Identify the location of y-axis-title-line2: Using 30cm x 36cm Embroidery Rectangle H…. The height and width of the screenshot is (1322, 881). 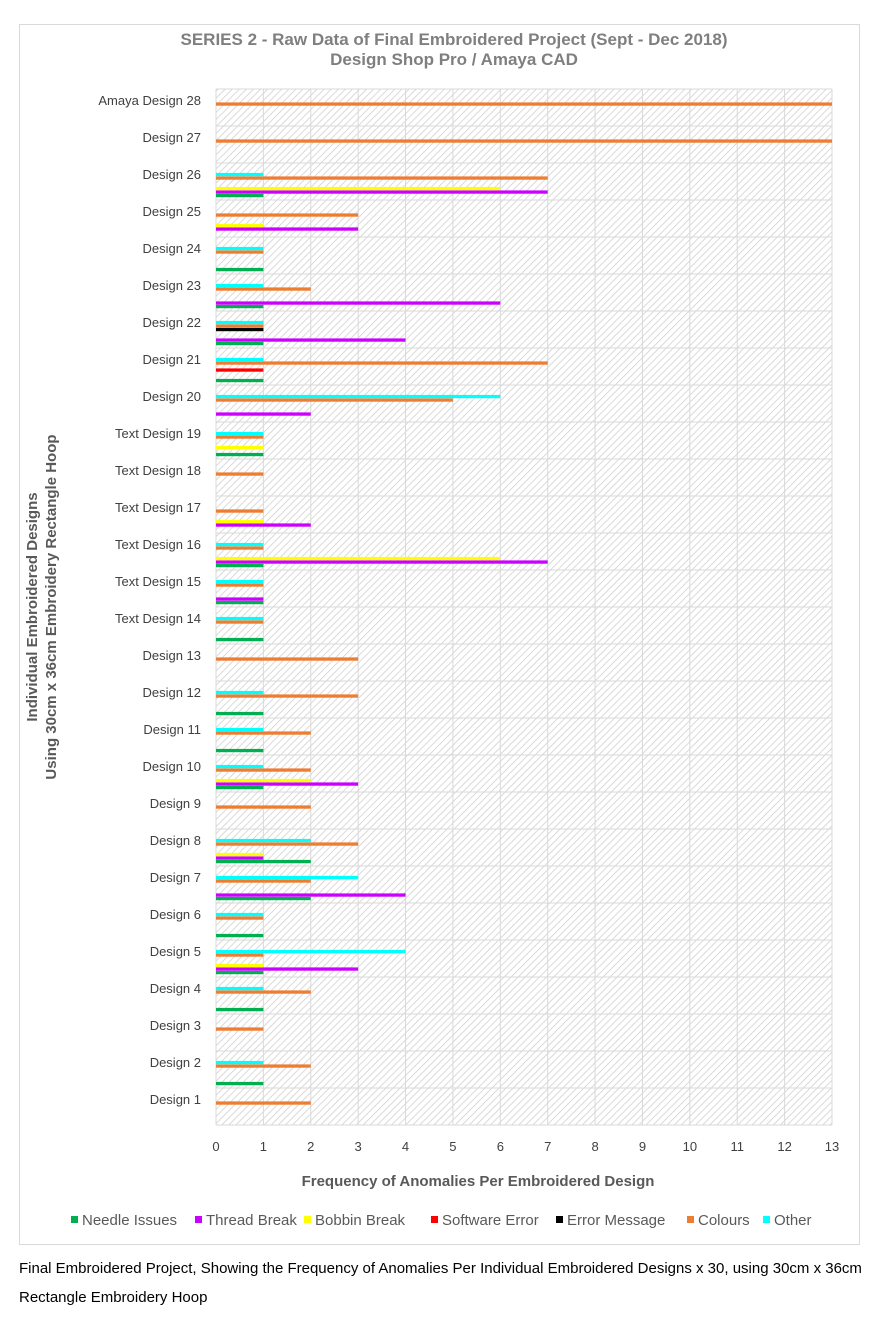
(51, 606).